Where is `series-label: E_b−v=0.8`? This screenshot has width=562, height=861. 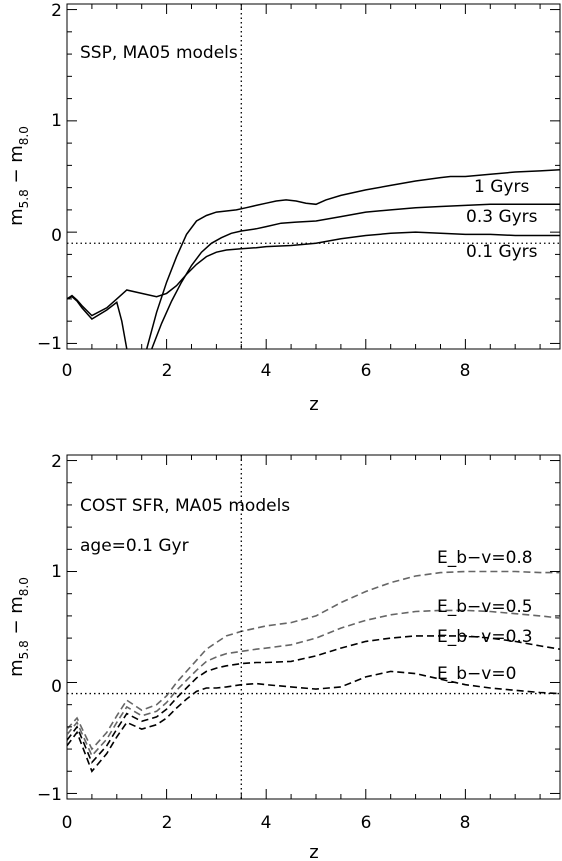
series-label: E_b−v=0.8 is located at coordinates (485, 558).